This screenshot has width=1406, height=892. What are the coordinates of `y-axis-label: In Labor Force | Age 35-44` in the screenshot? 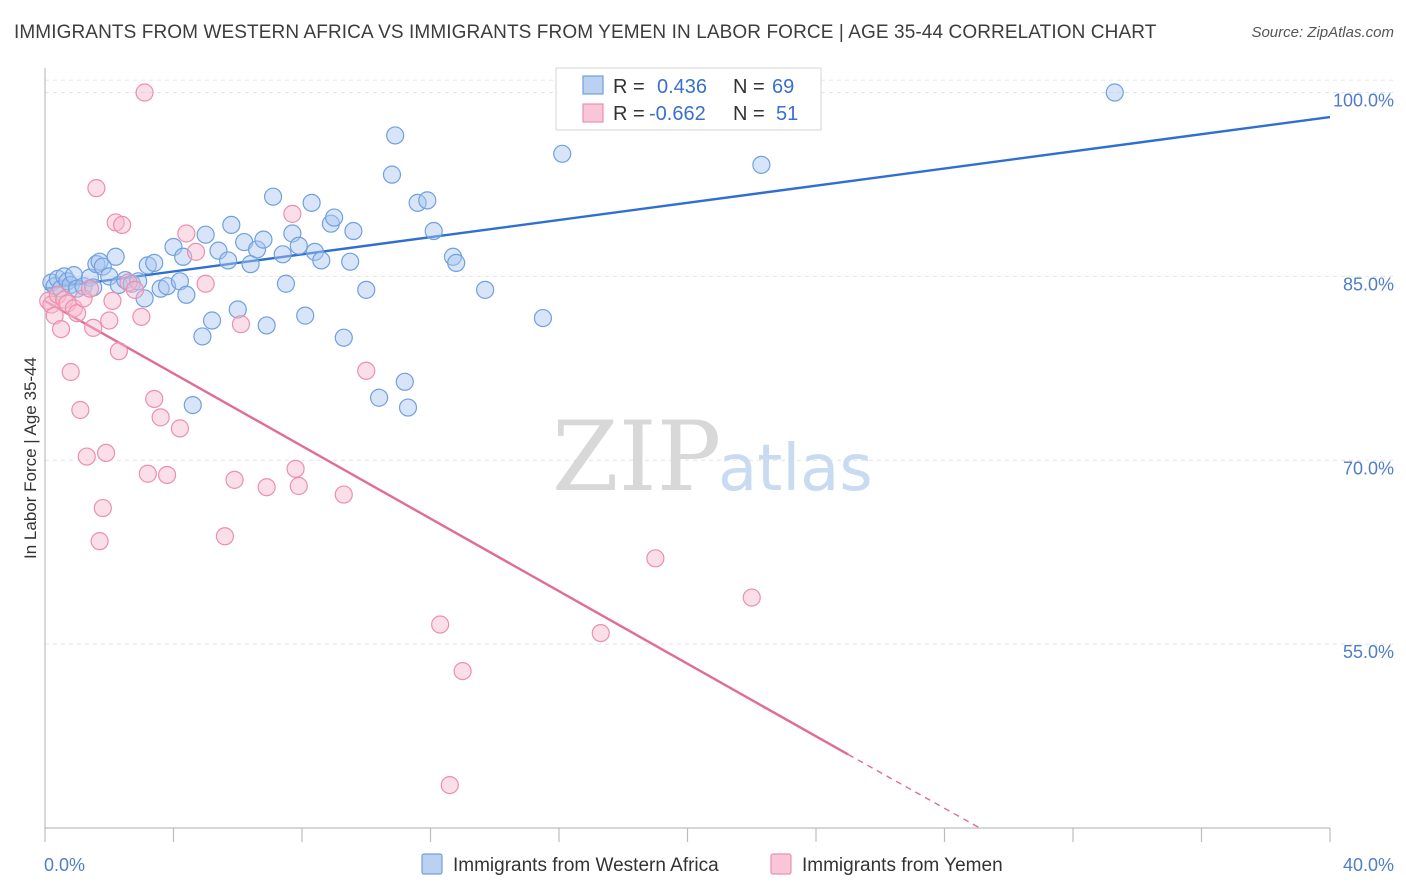 It's located at (30, 458).